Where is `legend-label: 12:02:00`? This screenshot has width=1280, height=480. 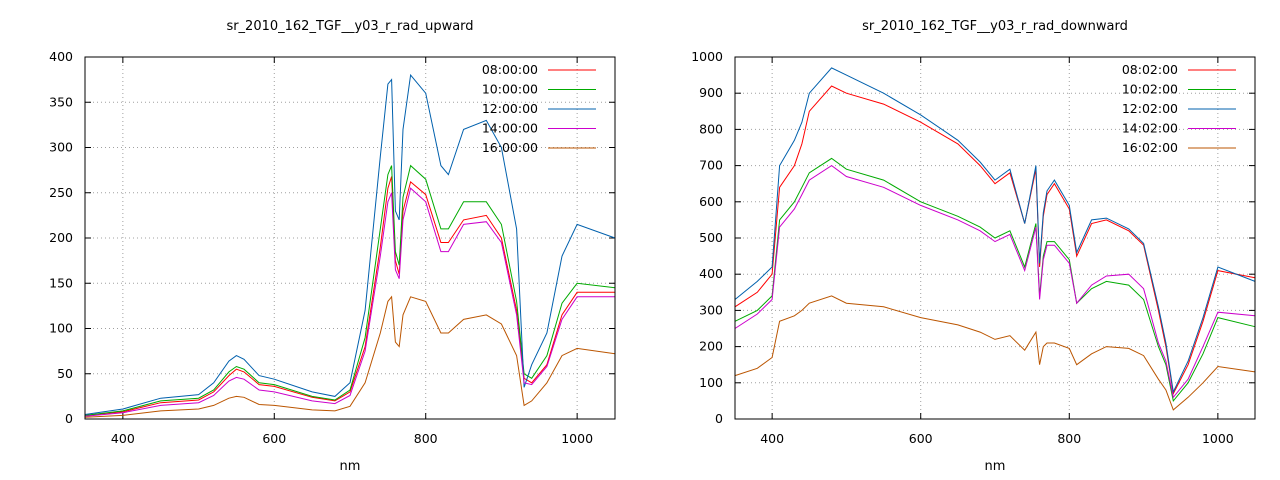 legend-label: 12:02:00 is located at coordinates (1150, 108).